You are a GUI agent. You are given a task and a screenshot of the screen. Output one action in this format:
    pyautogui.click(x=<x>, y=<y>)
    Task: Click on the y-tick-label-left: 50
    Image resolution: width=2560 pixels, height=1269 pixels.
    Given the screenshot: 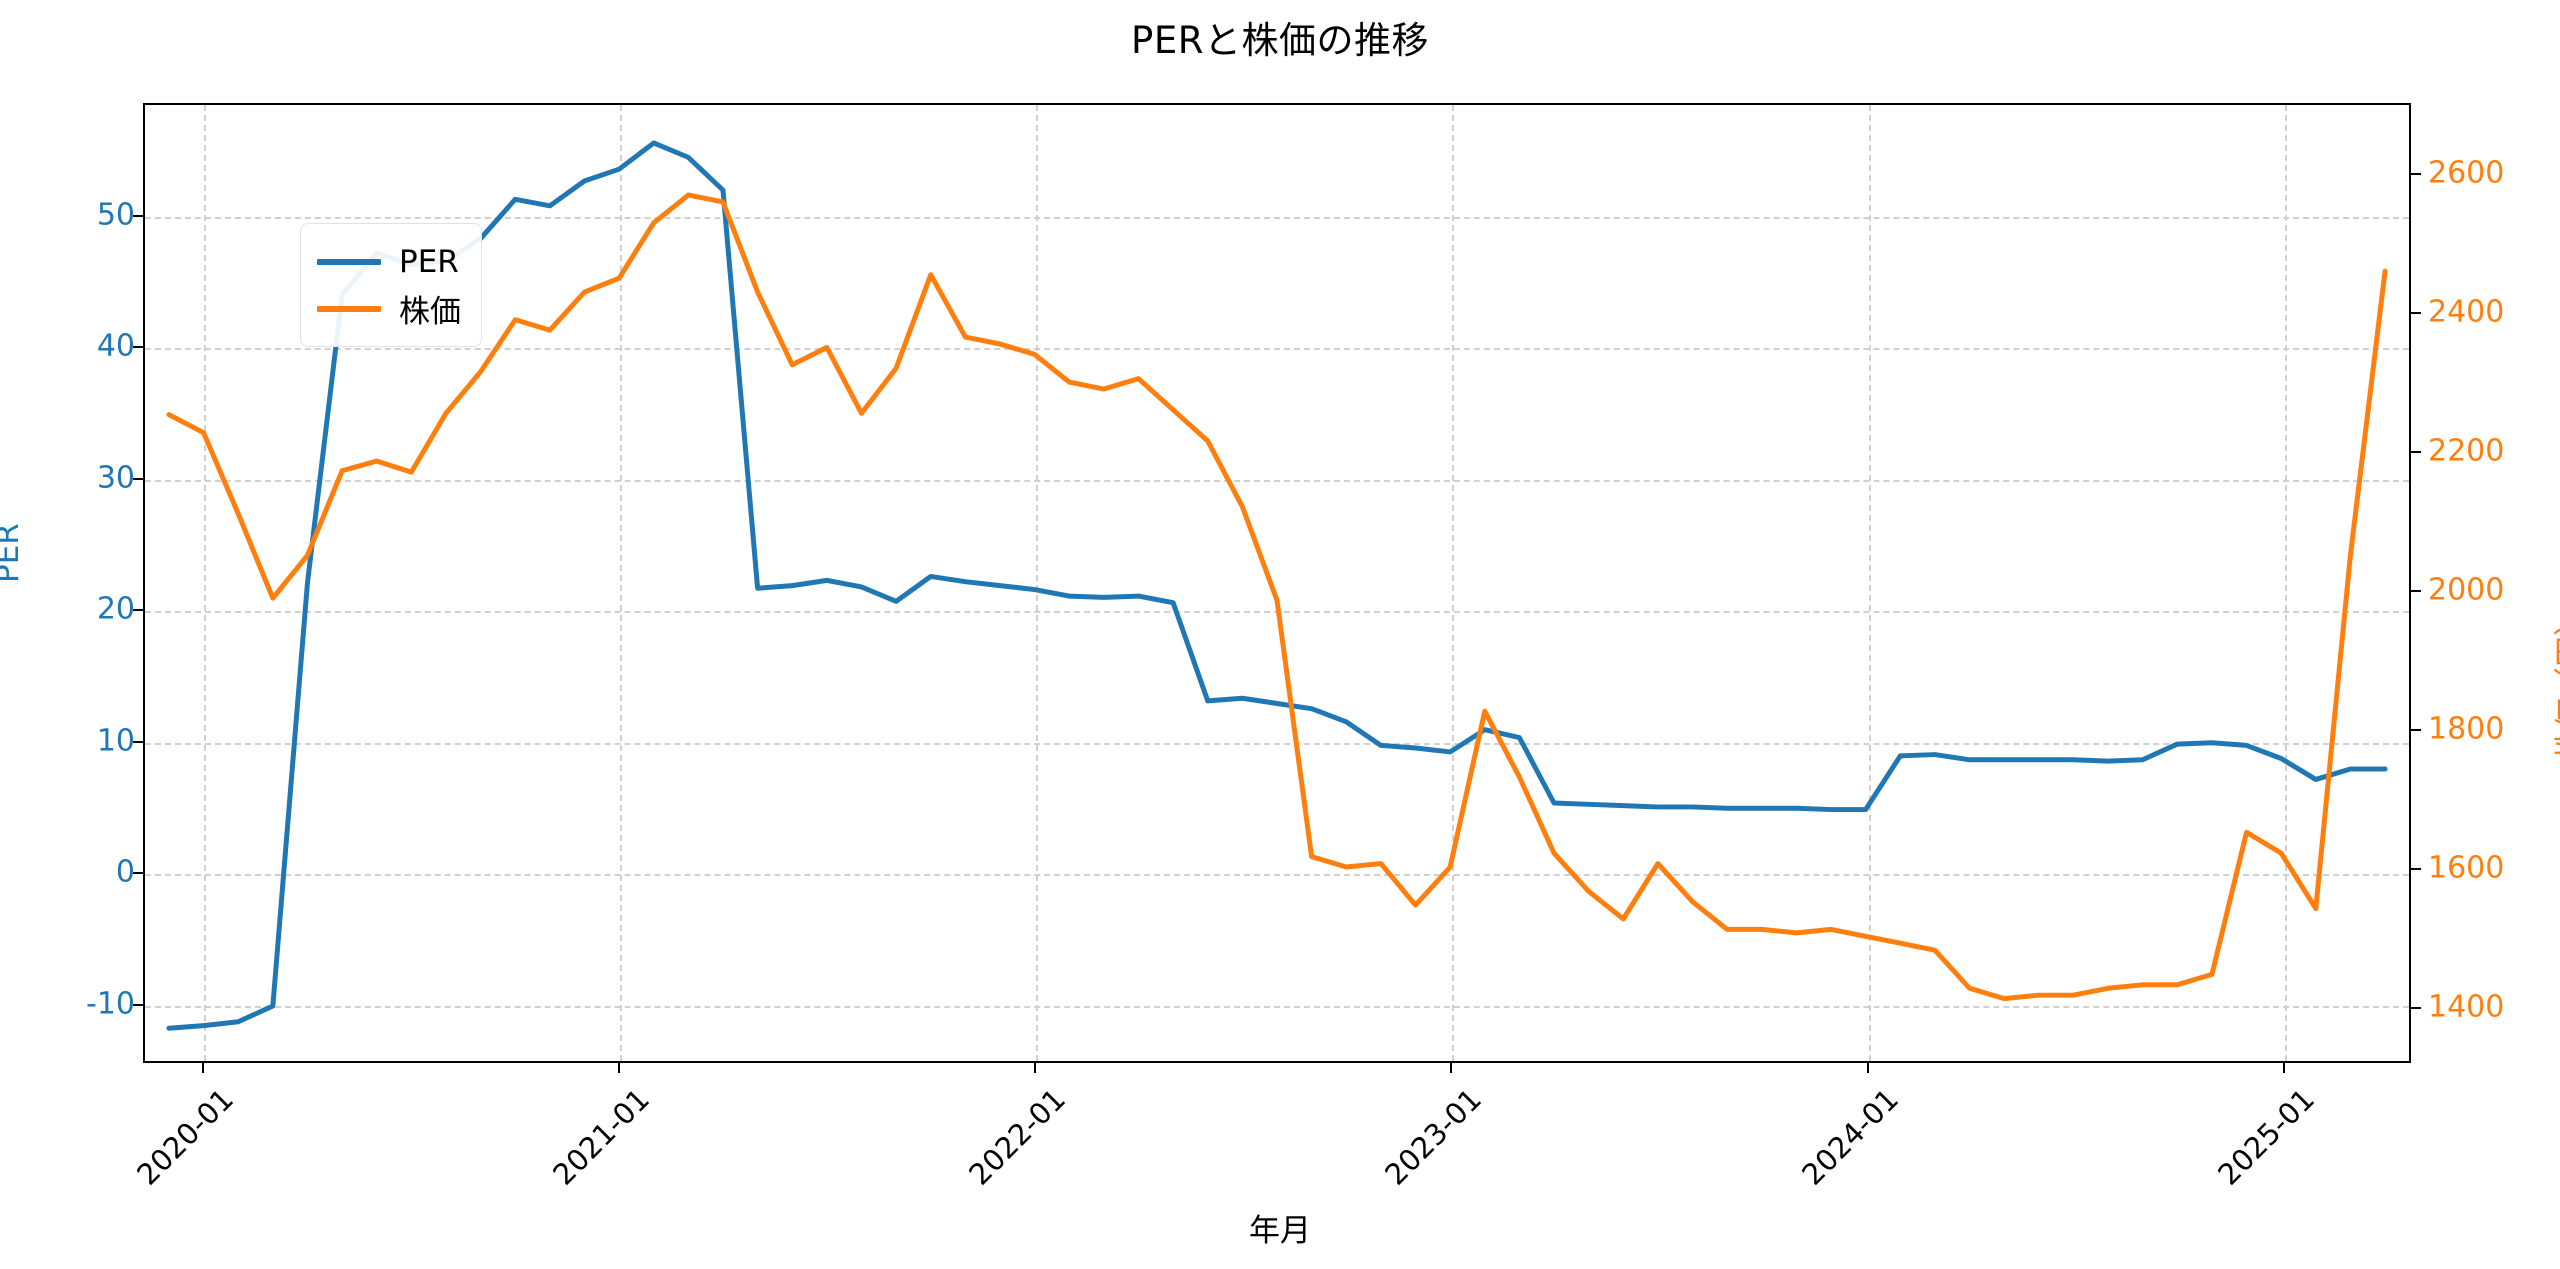 What is the action you would take?
    pyautogui.click(x=115, y=215)
    